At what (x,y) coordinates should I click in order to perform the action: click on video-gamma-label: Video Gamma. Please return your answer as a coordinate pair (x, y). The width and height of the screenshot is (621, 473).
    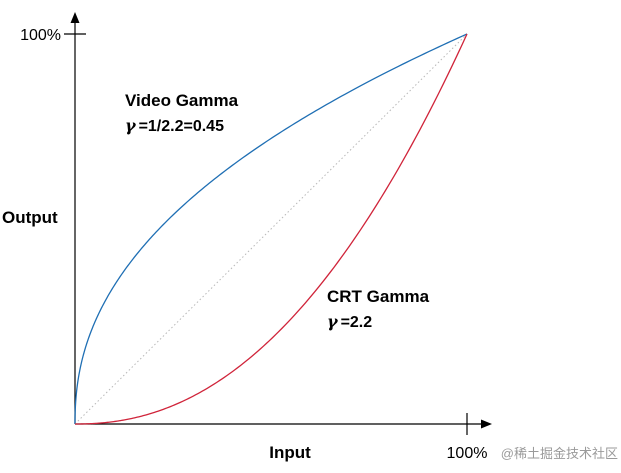
    Looking at the image, I should click on (182, 100).